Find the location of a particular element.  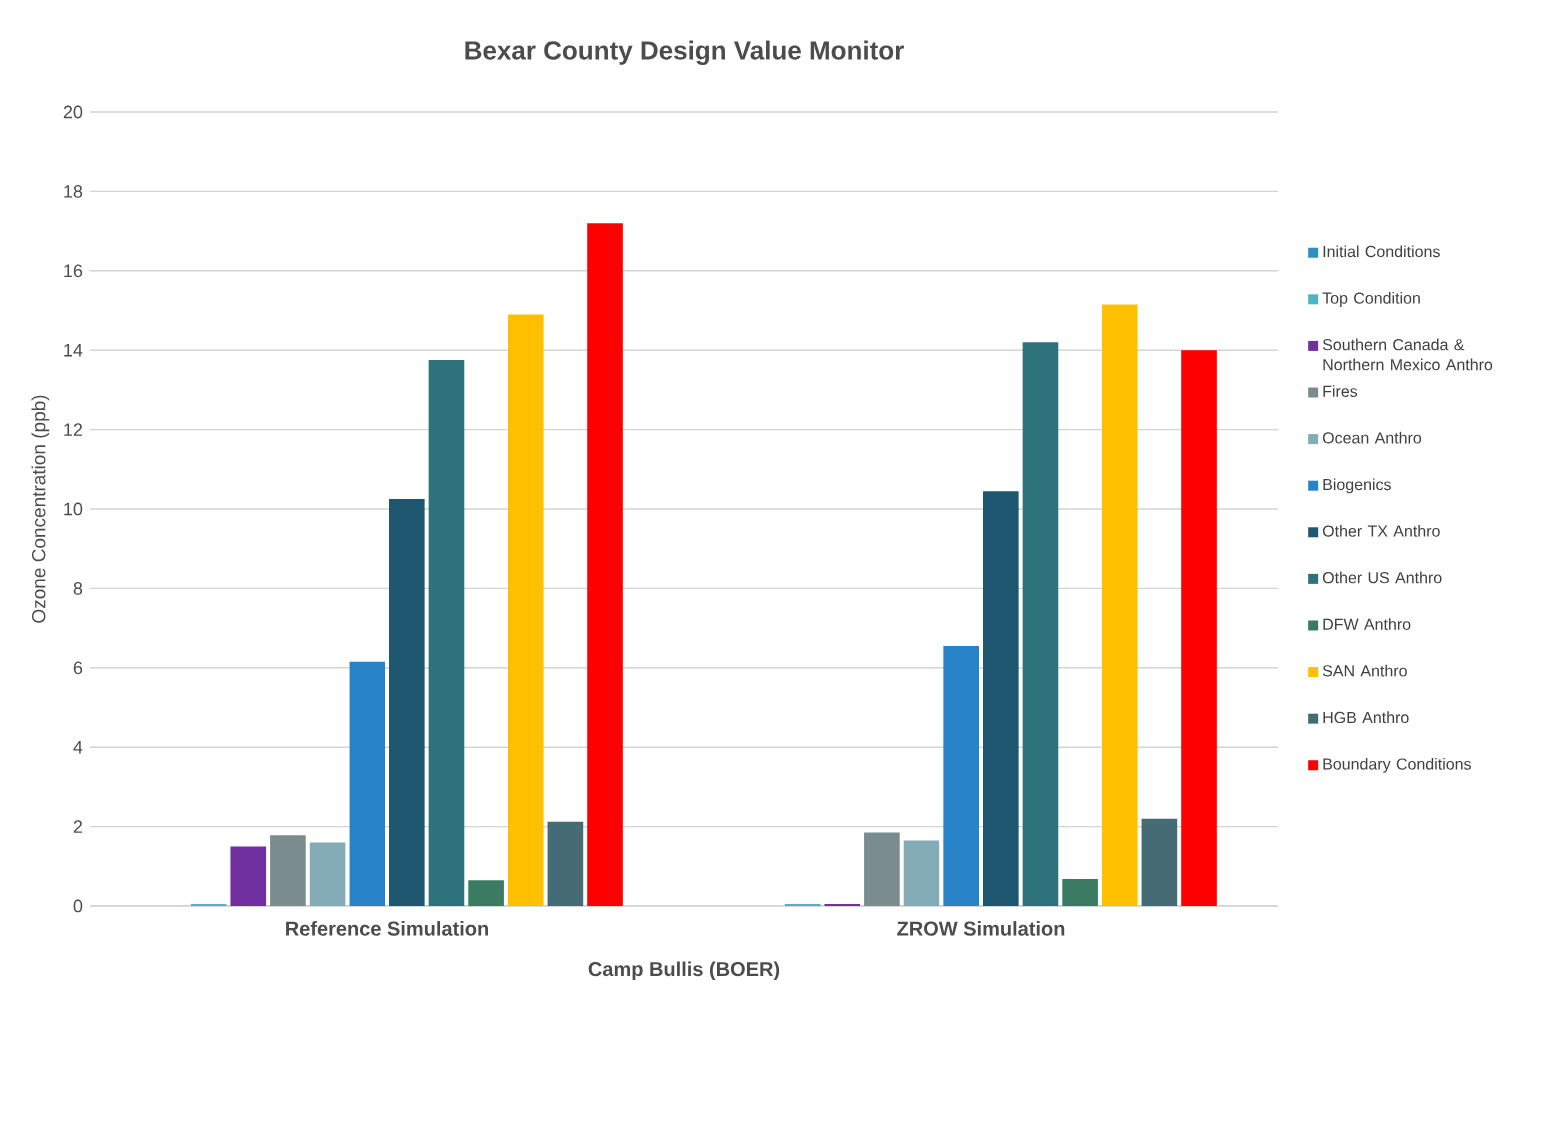

legend-label: Boundary Conditions is located at coordinates (1397, 765).